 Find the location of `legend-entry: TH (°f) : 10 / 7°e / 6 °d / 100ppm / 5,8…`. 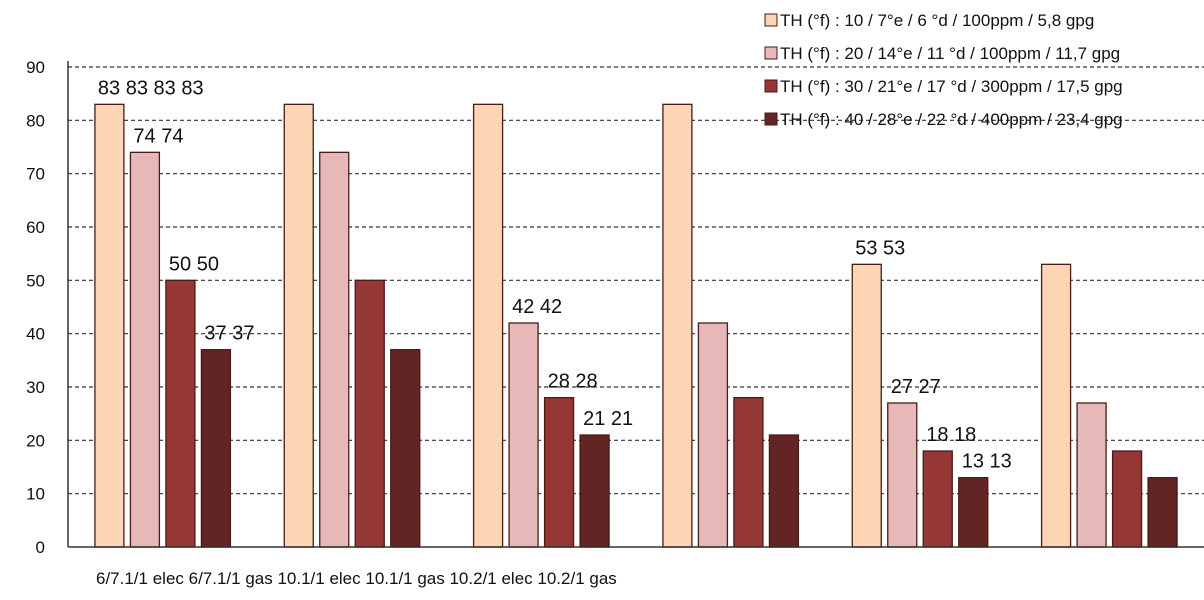

legend-entry: TH (°f) : 10 / 7°e / 6 °d / 100ppm / 5,8… is located at coordinates (937, 20).